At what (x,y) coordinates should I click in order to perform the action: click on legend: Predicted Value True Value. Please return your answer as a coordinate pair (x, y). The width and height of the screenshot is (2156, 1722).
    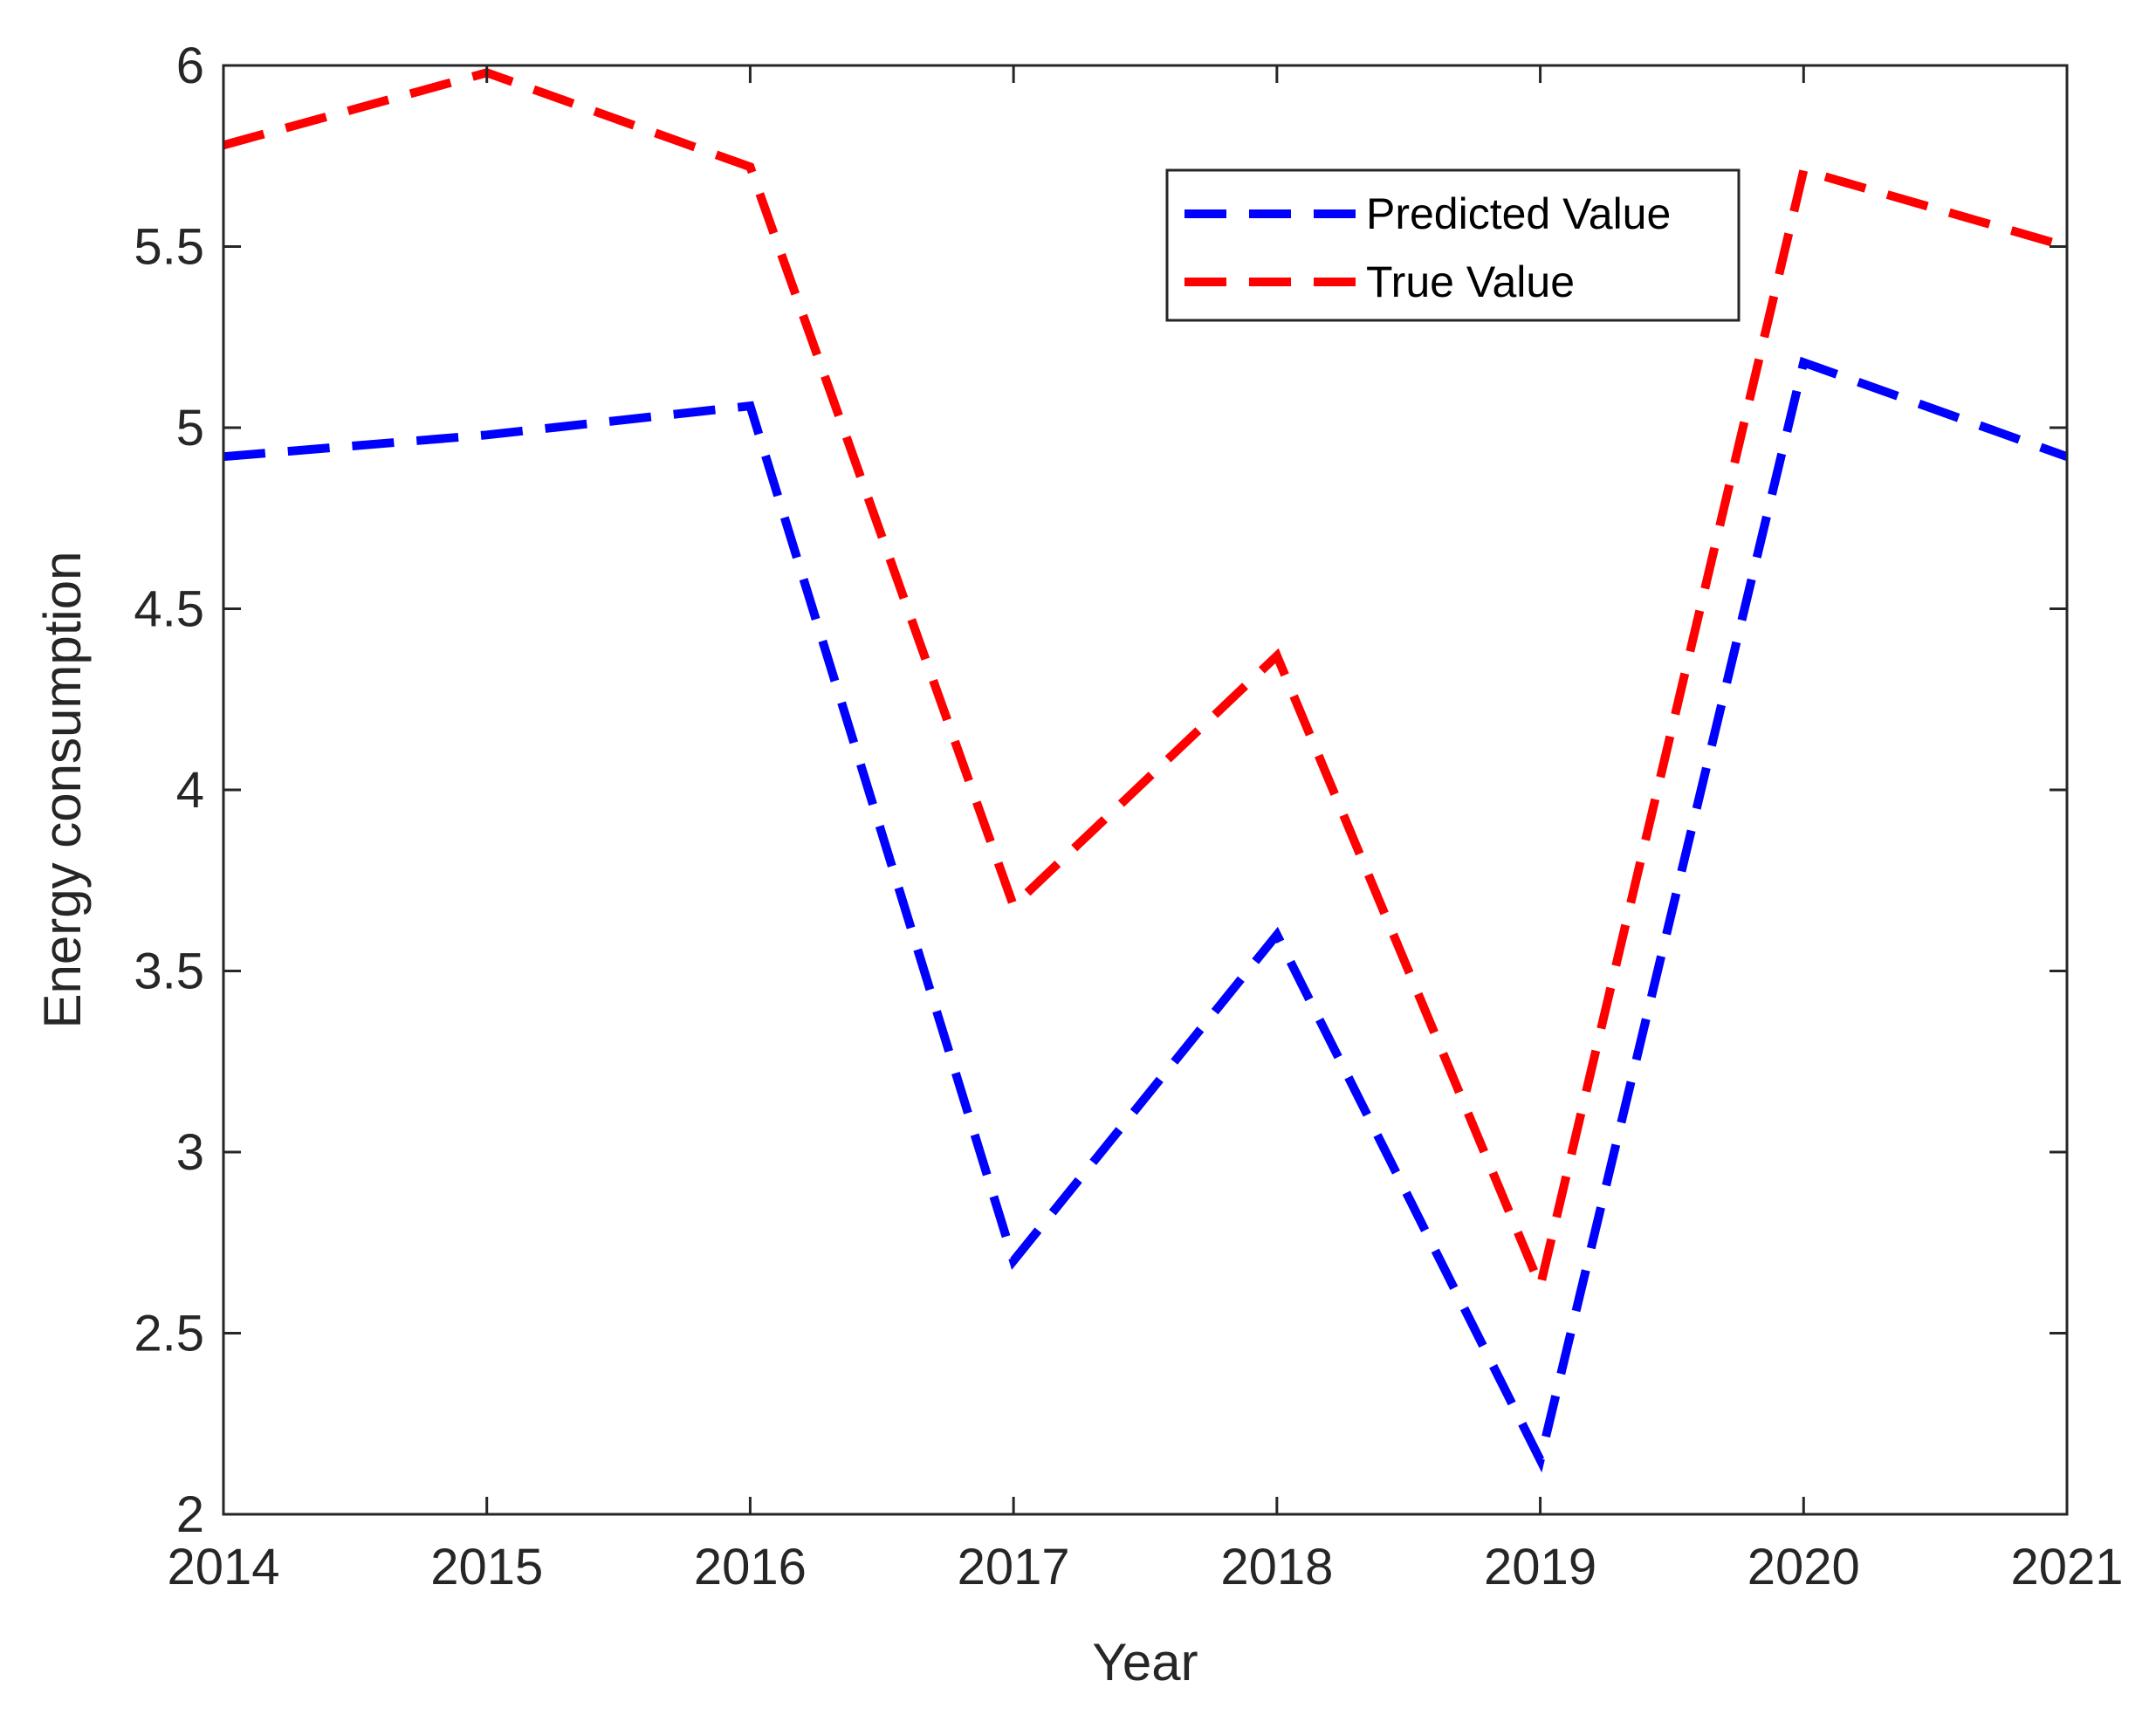
    Looking at the image, I should click on (1453, 245).